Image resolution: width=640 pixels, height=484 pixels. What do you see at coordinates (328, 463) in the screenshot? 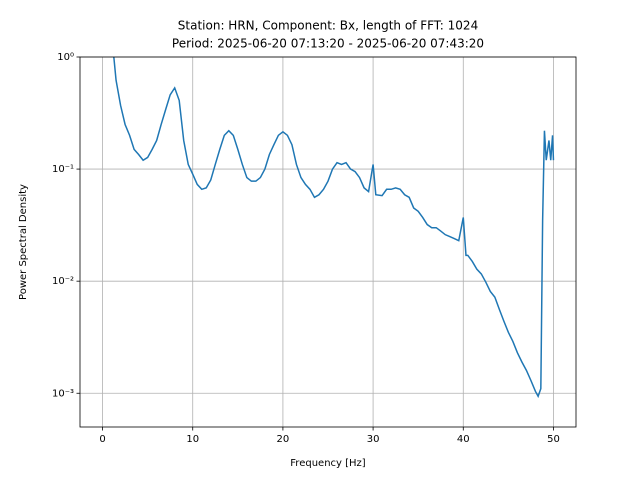
I see `x-axis-label: Frequency [Hz]` at bounding box center [328, 463].